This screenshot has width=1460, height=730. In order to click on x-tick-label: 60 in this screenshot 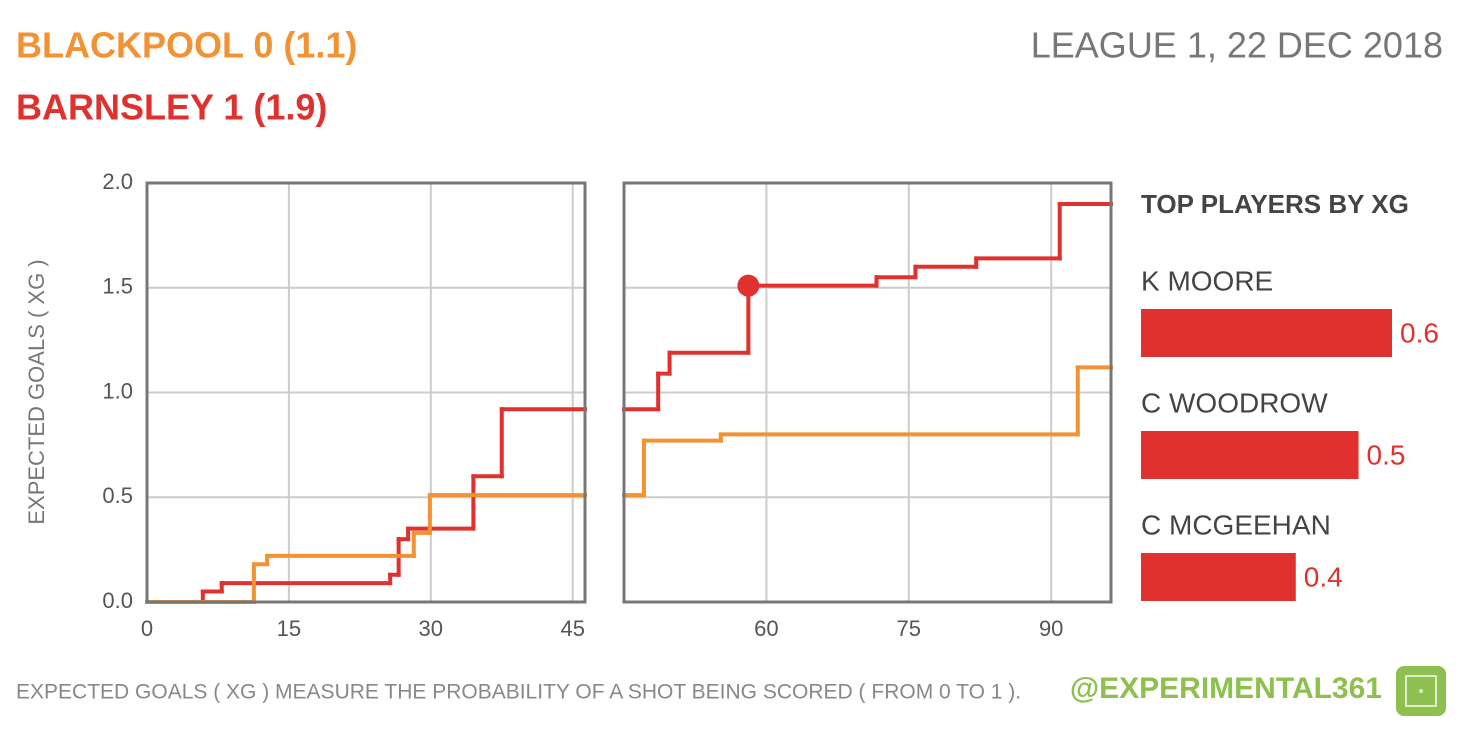, I will do `click(766, 628)`.